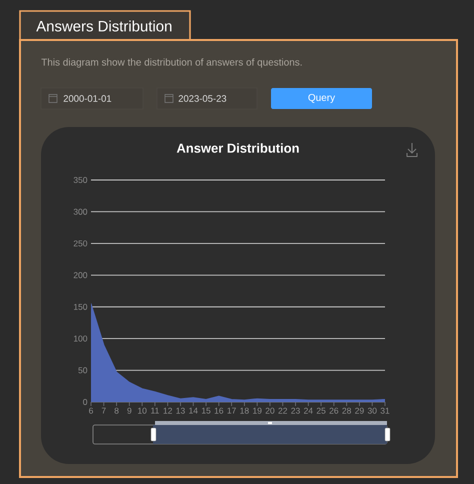 The height and width of the screenshot is (484, 474). Describe the element at coordinates (171, 63) in the screenshot. I see `text: This diagram show the distribution of answers of questions.` at that location.